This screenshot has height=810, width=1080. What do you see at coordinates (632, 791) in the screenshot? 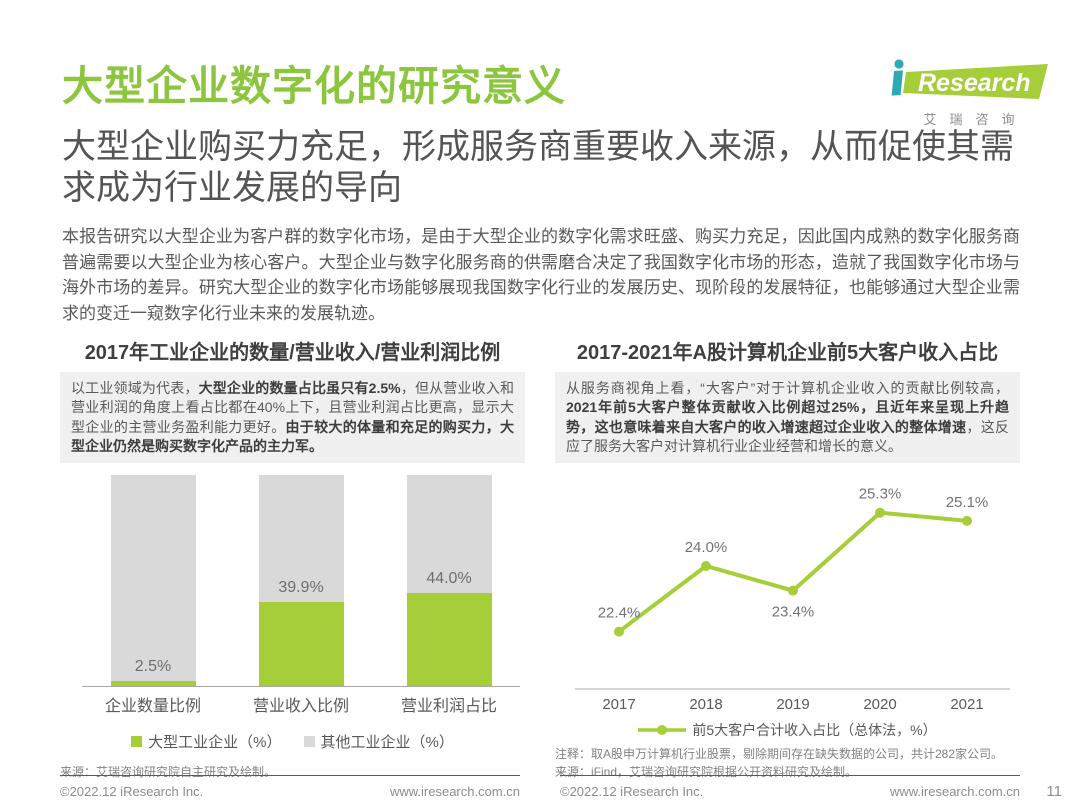
I see `footer-right-copyright: ©2022.12 iResearch Inc.` at bounding box center [632, 791].